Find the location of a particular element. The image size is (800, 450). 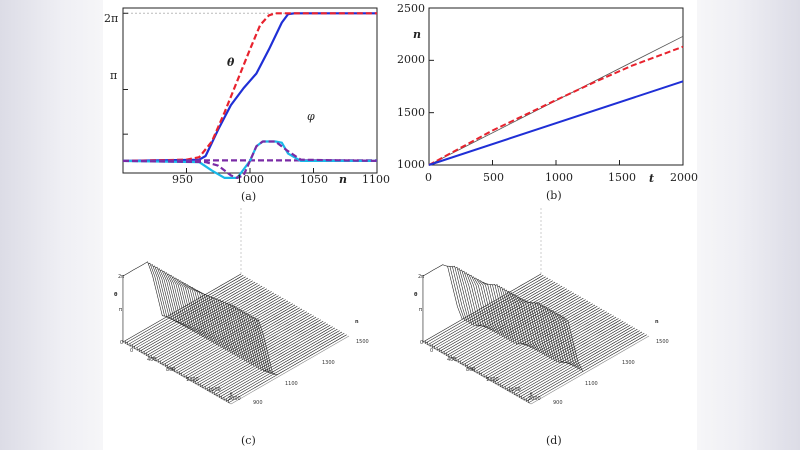

panel-c-side-tick-1100: 1100 is located at coordinates (291, 384).